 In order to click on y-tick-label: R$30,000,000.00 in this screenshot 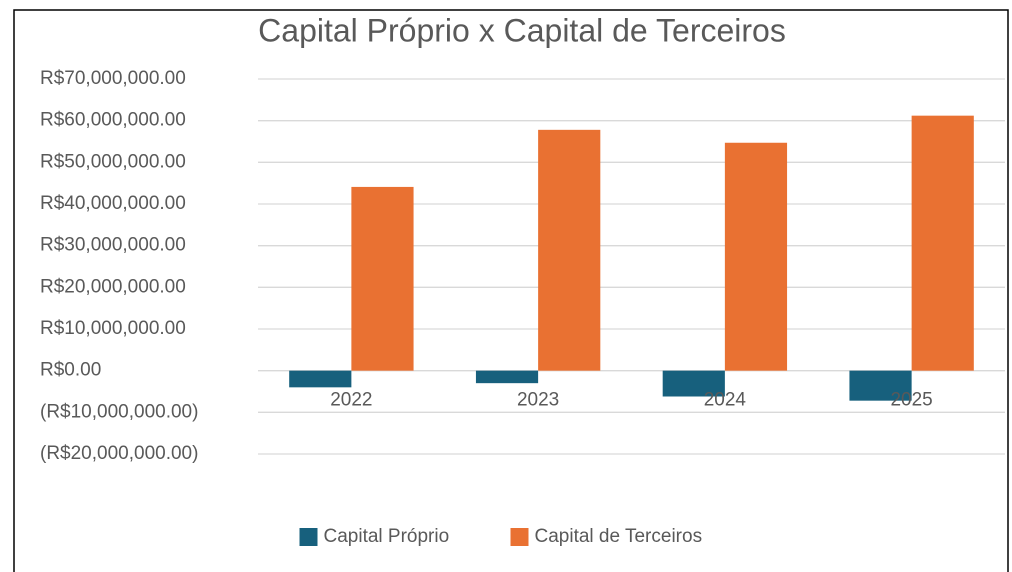, I will do `click(113, 245)`.